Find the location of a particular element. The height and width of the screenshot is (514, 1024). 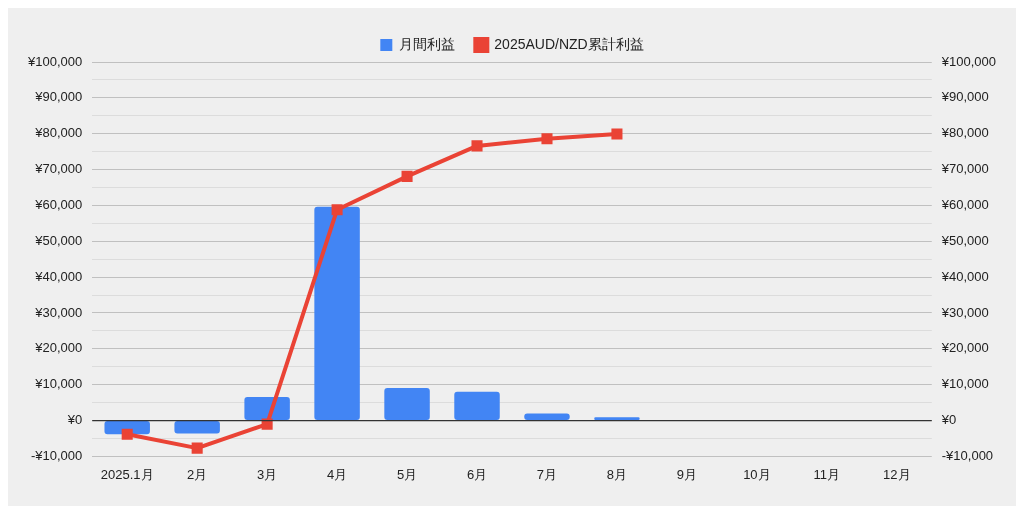

x-tick-label: 7月 is located at coordinates (547, 474).